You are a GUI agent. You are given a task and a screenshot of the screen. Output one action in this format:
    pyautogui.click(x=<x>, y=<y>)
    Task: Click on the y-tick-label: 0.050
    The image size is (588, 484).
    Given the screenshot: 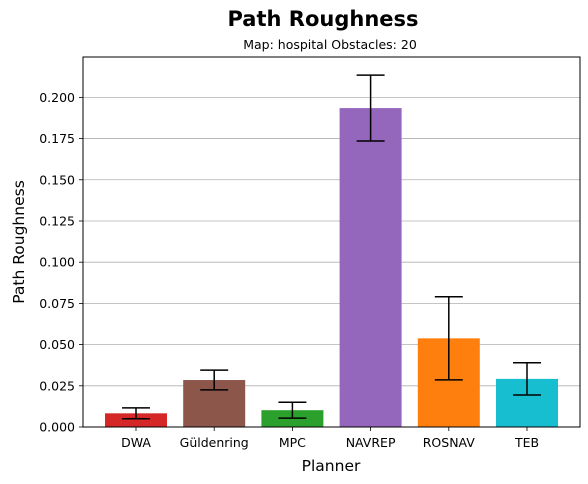 What is the action you would take?
    pyautogui.click(x=57, y=344)
    